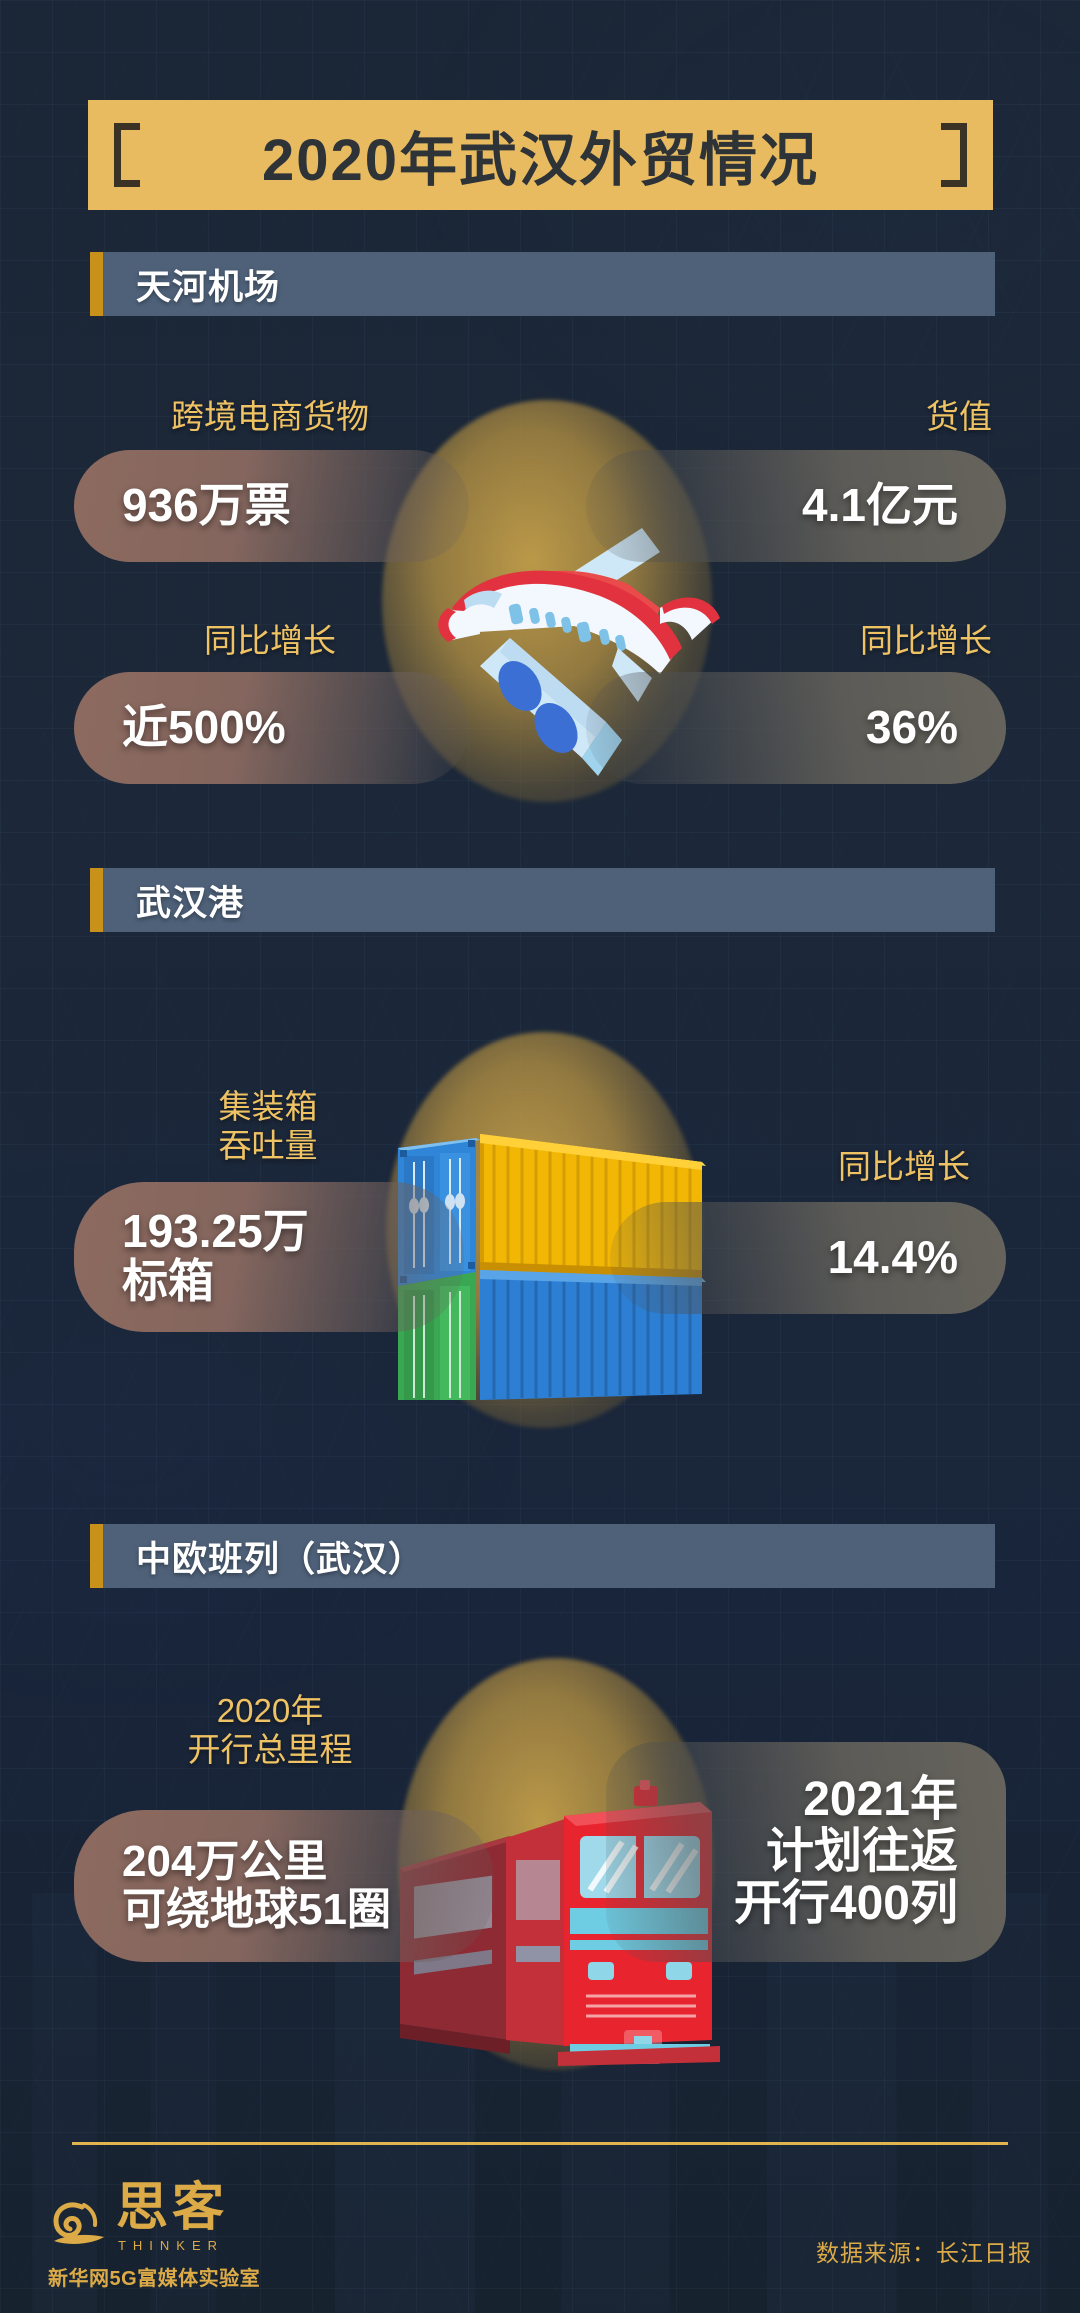 The width and height of the screenshot is (1080, 2313). Describe the element at coordinates (808, 1258) in the screenshot. I see `stat-pill-port-1: 14.4%` at that location.